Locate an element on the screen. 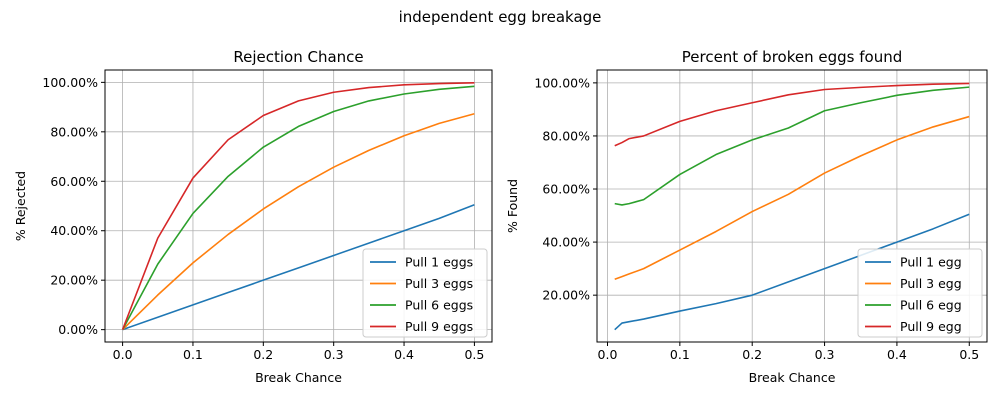  legend-label-pull-6-eggs: Pull 6 eggs is located at coordinates (439, 305).